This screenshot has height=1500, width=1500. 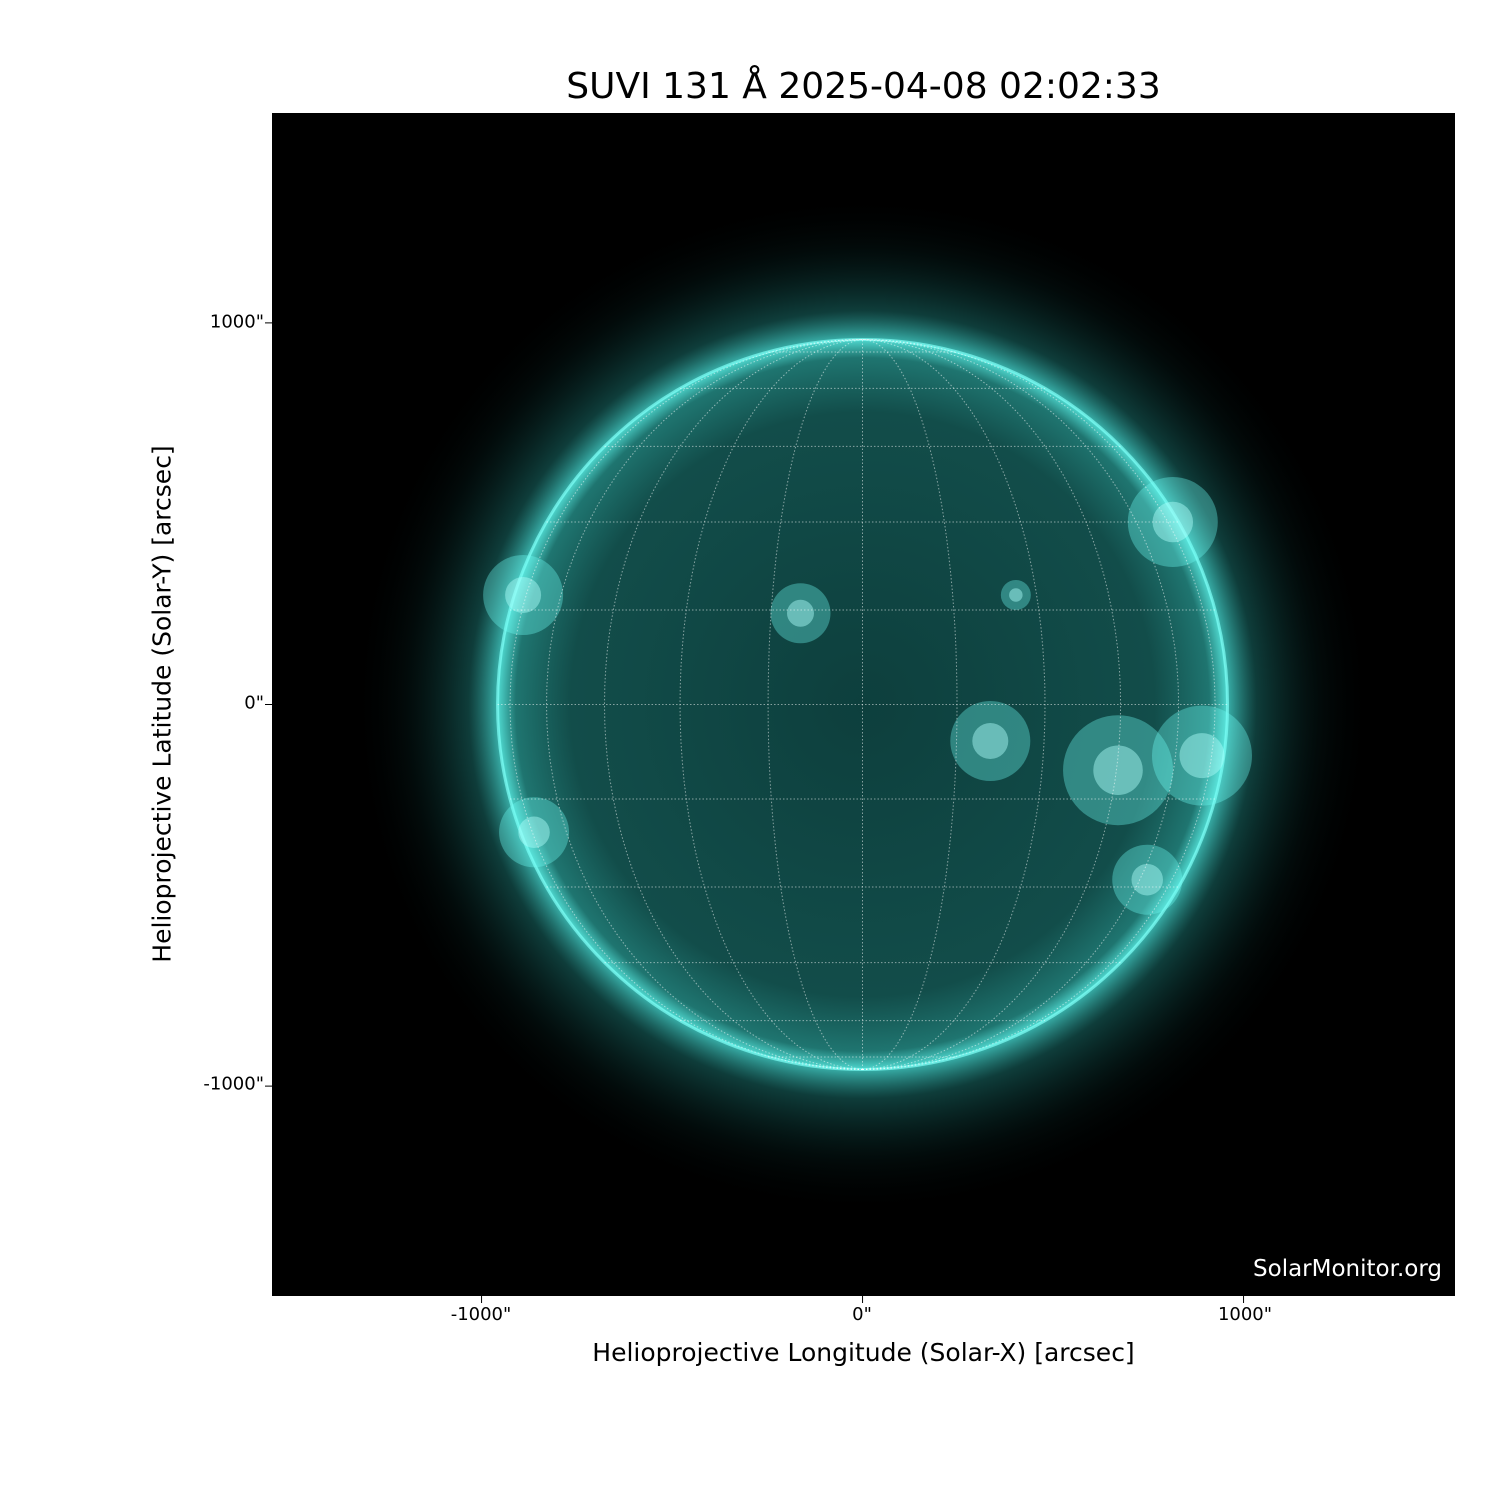 What do you see at coordinates (862, 1314) in the screenshot?
I see `x-tick-label: 0"` at bounding box center [862, 1314].